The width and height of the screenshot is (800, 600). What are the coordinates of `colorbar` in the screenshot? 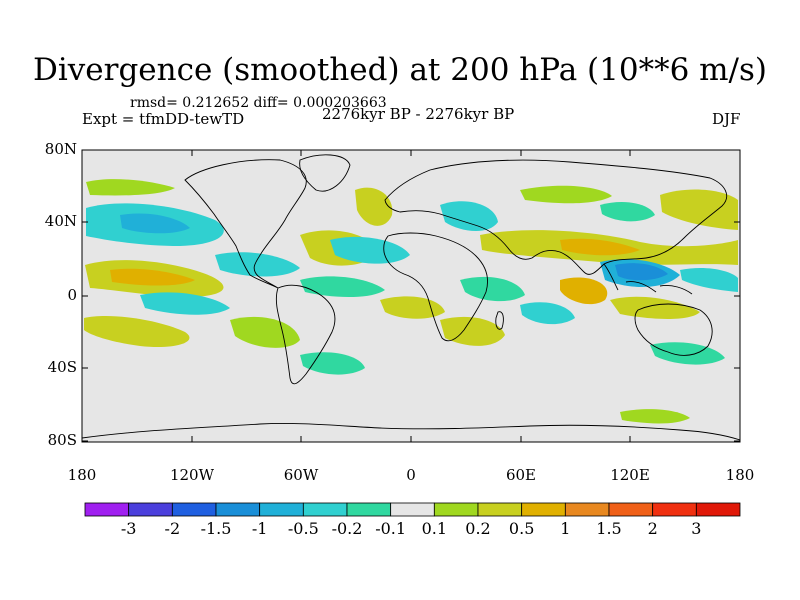 It's located at (412, 509).